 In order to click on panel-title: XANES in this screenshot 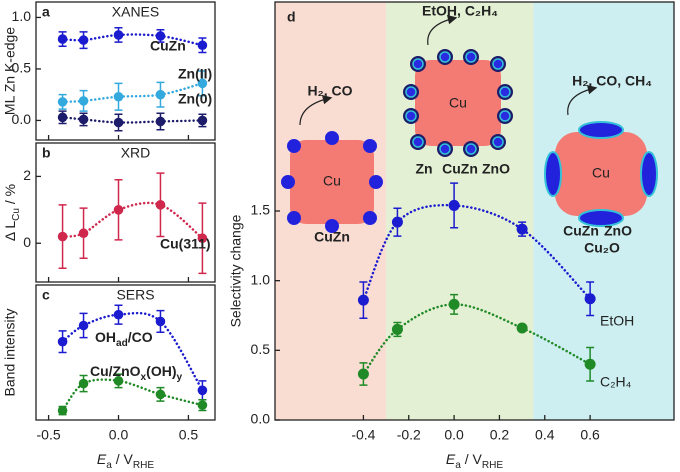, I will do `click(135, 12)`.